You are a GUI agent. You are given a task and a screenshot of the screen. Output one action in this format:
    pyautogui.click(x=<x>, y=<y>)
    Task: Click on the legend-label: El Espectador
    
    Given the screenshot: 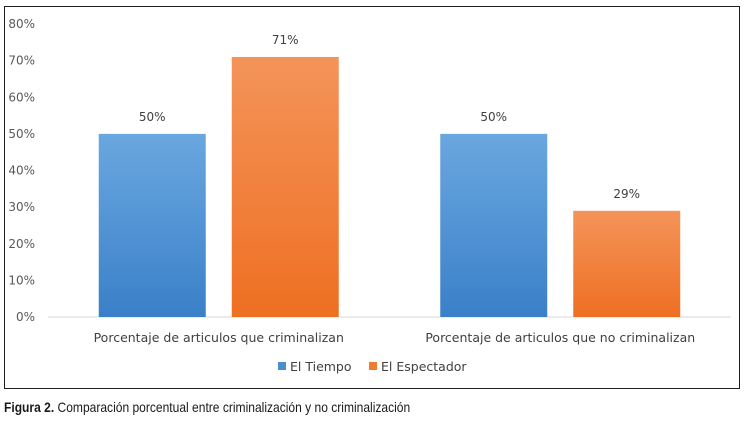 What is the action you would take?
    pyautogui.click(x=424, y=366)
    